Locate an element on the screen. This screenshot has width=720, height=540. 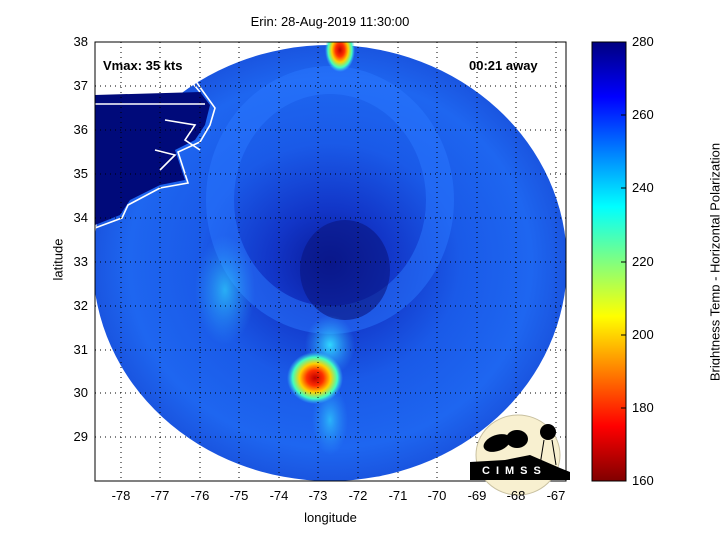
x-tick: -73 is located at coordinates (318, 495).